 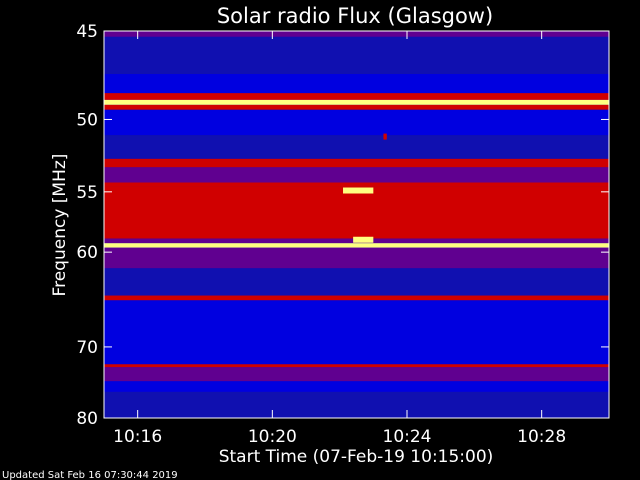 What do you see at coordinates (87, 32) in the screenshot?
I see `y-tick-label: 45` at bounding box center [87, 32].